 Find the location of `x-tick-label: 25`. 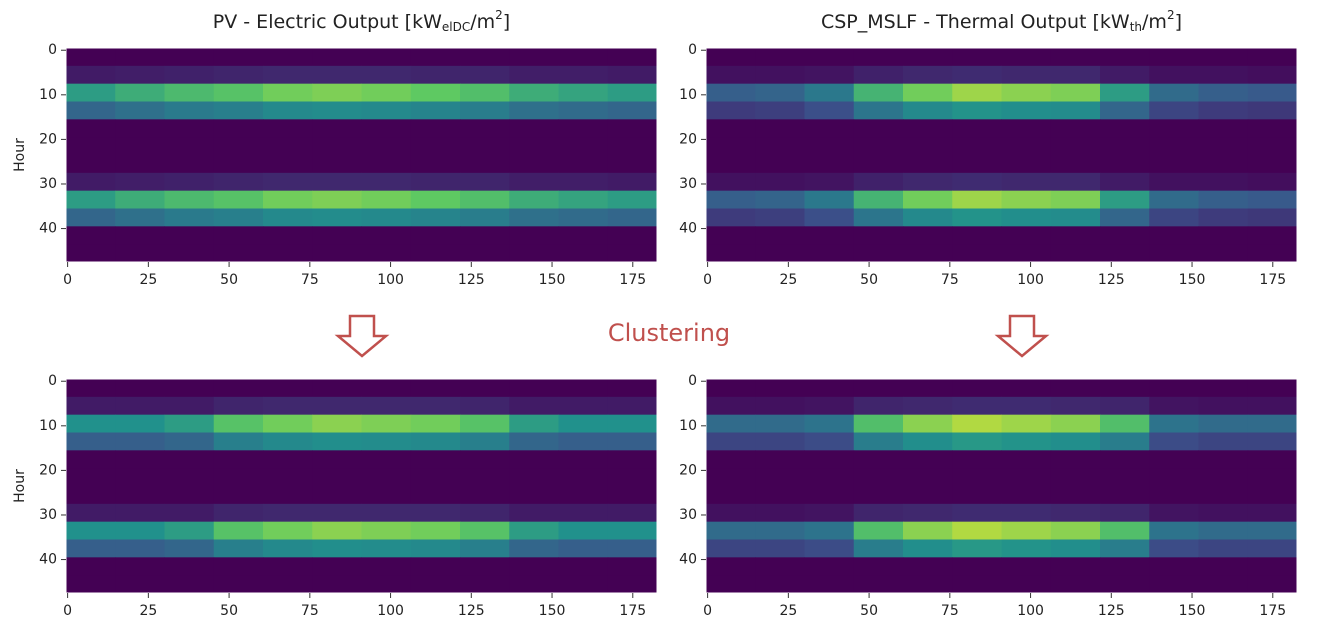

x-tick-label: 25 is located at coordinates (148, 280).